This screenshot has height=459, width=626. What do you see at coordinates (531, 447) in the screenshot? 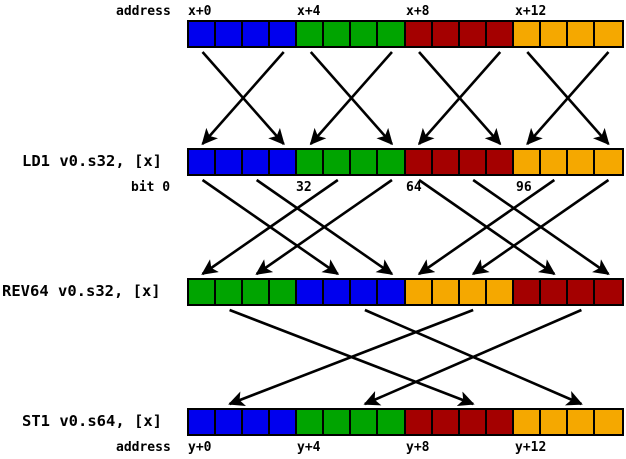
I see `bottom-address-tick-3: y+12` at bounding box center [531, 447].